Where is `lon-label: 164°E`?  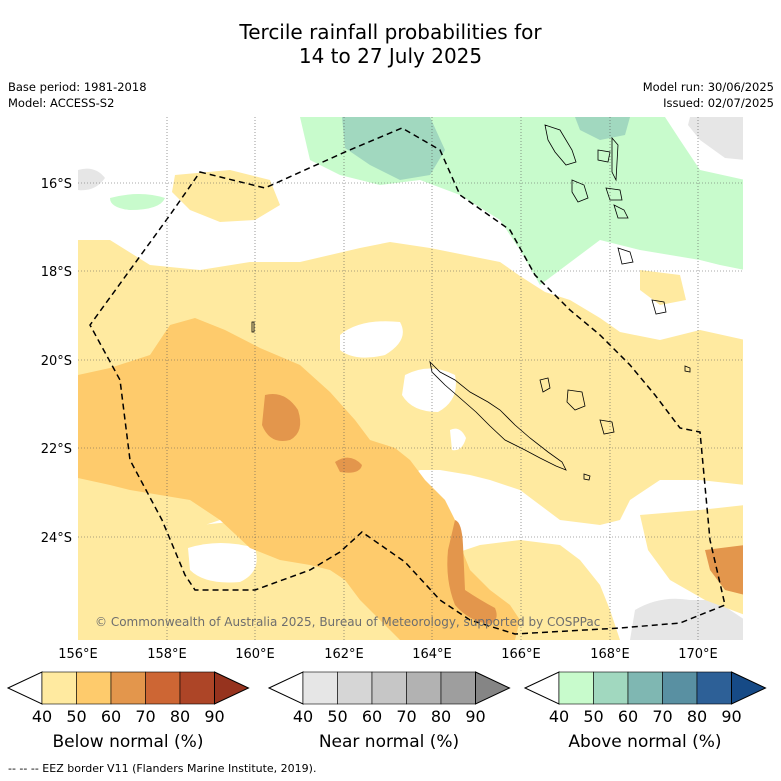 lon-label: 164°E is located at coordinates (432, 654).